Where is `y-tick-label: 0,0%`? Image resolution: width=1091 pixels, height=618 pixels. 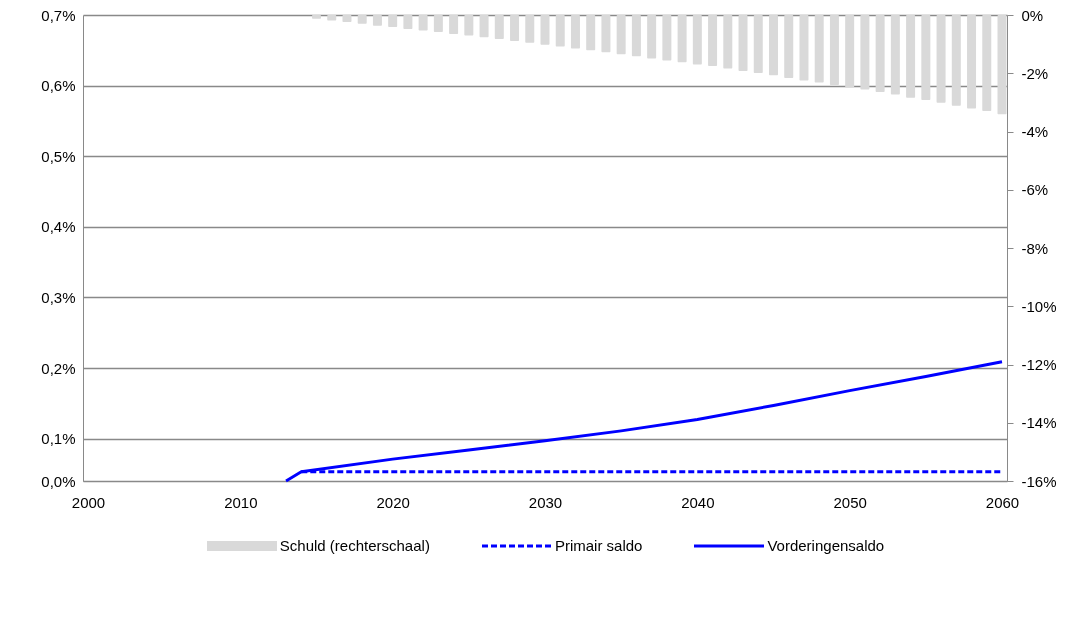
y-tick-label: 0,0% is located at coordinates (58, 481).